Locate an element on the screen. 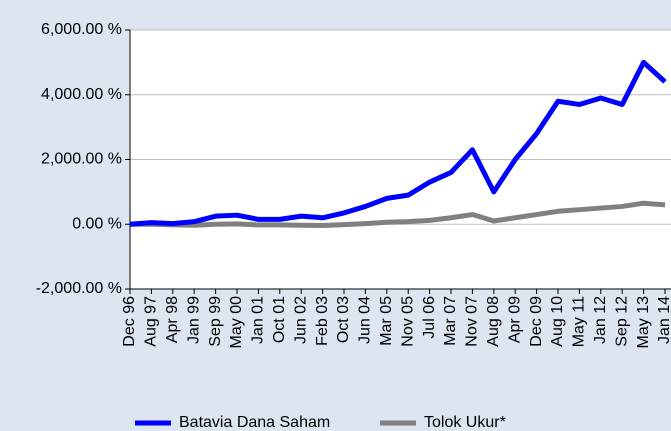 The image size is (671, 431). x-tick-label: Aug 10 is located at coordinates (557, 321).